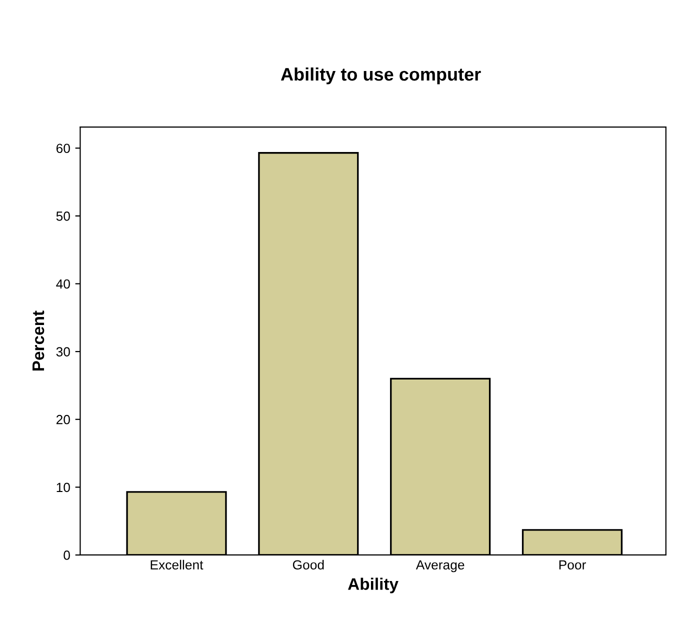 The height and width of the screenshot is (617, 674). I want to click on y-tick-label: 40, so click(63, 284).